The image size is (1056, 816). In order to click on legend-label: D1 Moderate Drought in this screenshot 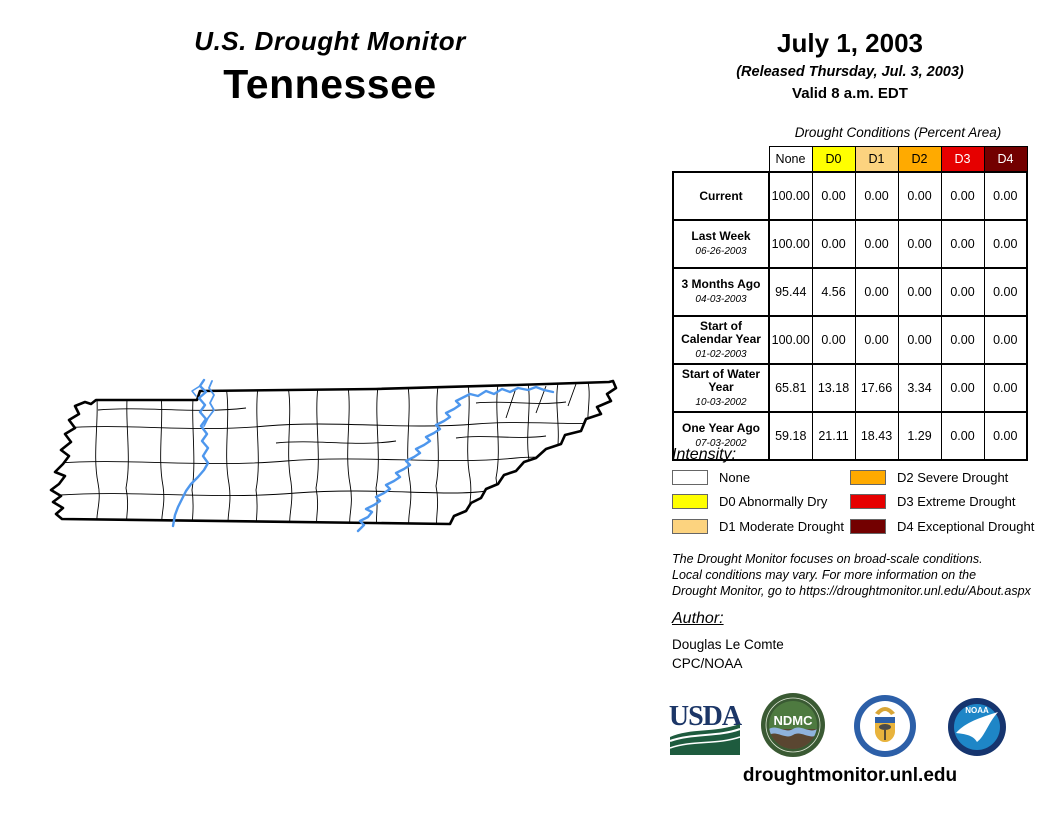, I will do `click(782, 526)`.